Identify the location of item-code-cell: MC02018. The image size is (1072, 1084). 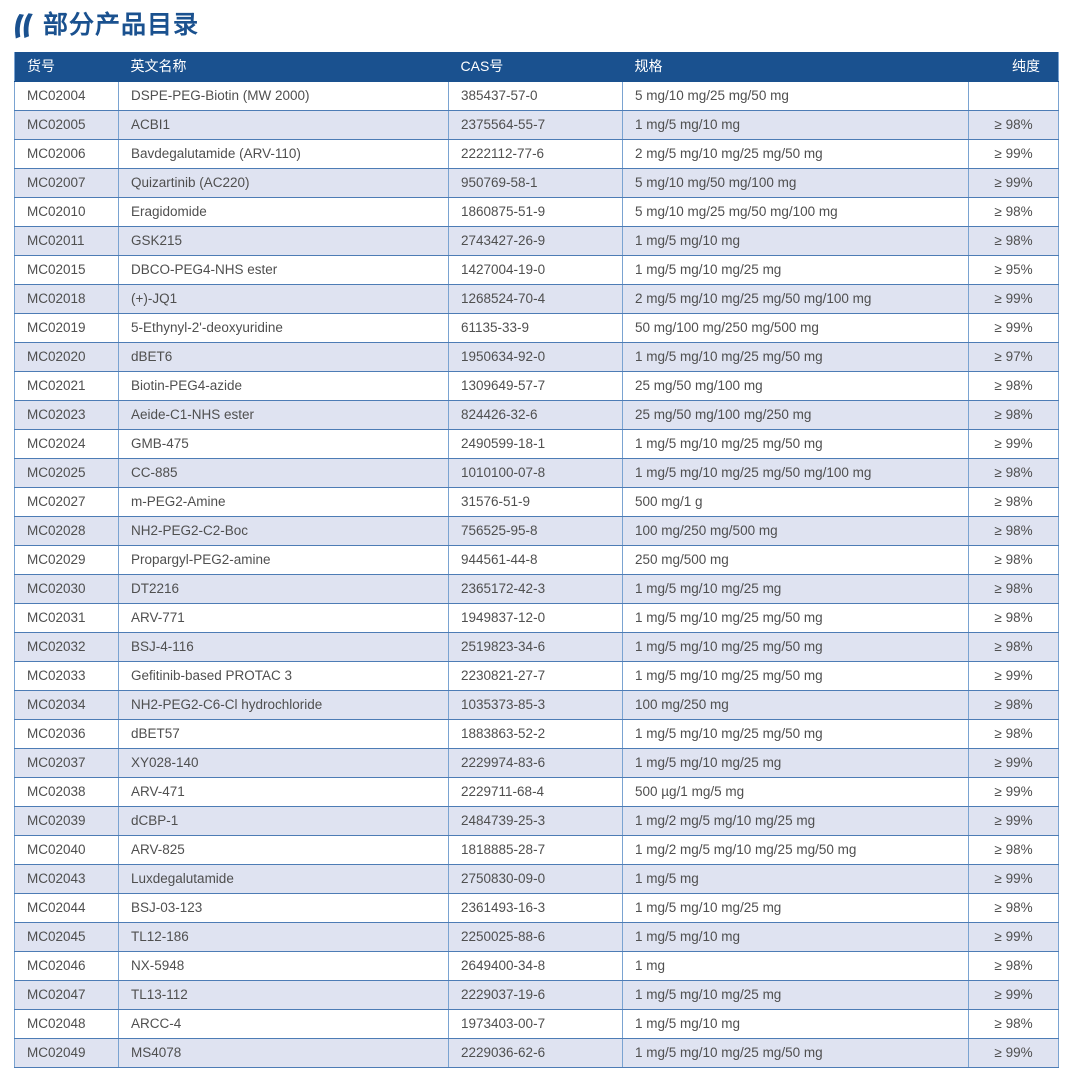
(66, 299).